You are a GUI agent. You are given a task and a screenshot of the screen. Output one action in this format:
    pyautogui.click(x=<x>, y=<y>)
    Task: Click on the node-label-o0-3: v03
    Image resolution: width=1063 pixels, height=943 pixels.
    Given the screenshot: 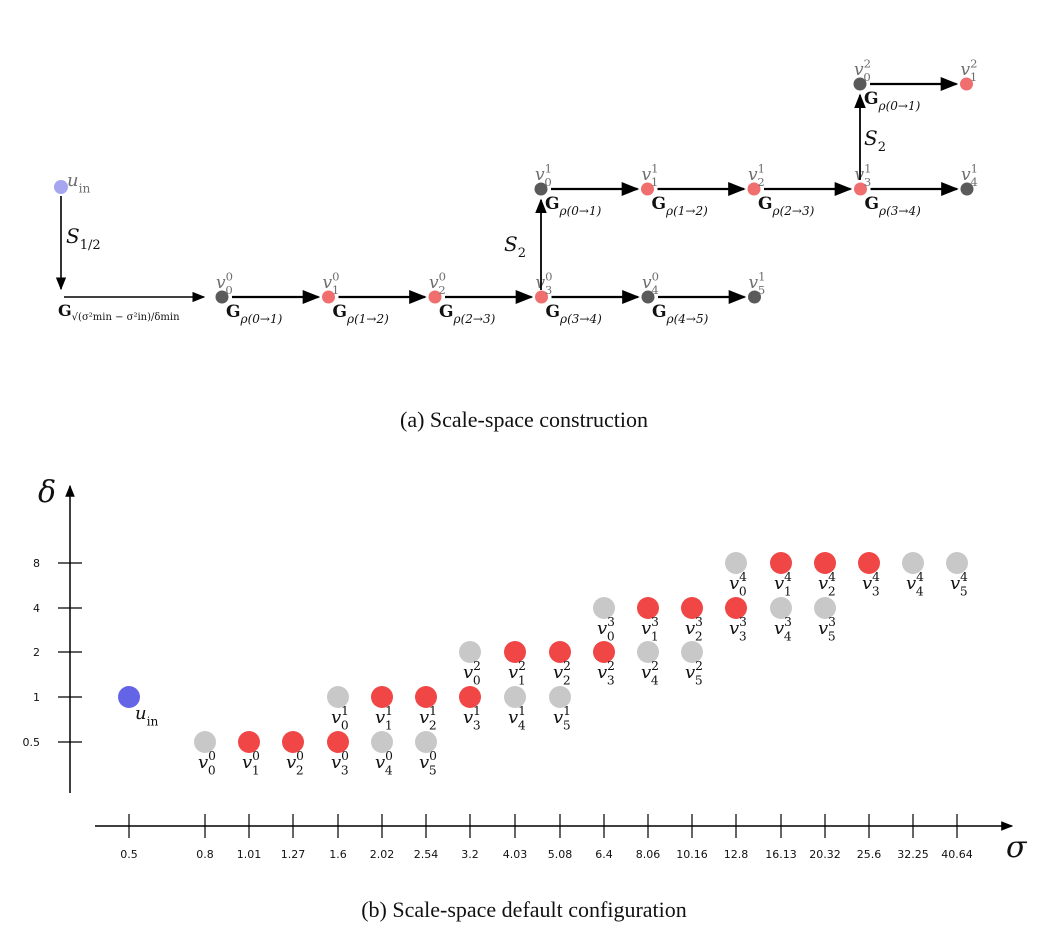 What is the action you would take?
    pyautogui.click(x=544, y=283)
    